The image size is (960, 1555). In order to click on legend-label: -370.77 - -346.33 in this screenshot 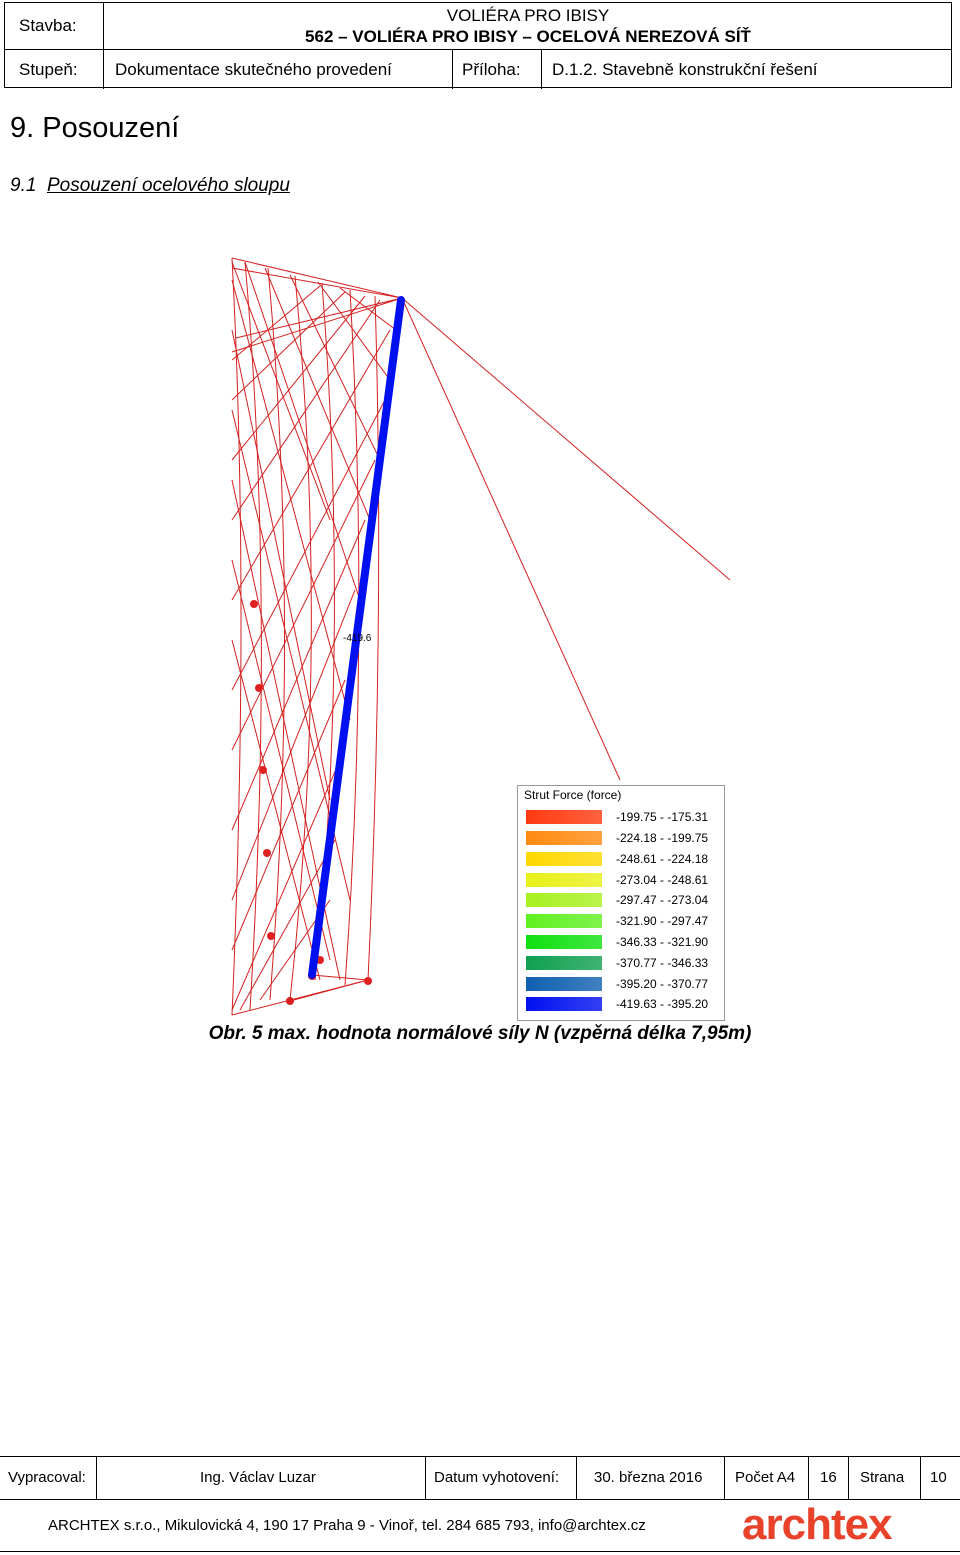, I will do `click(662, 963)`.